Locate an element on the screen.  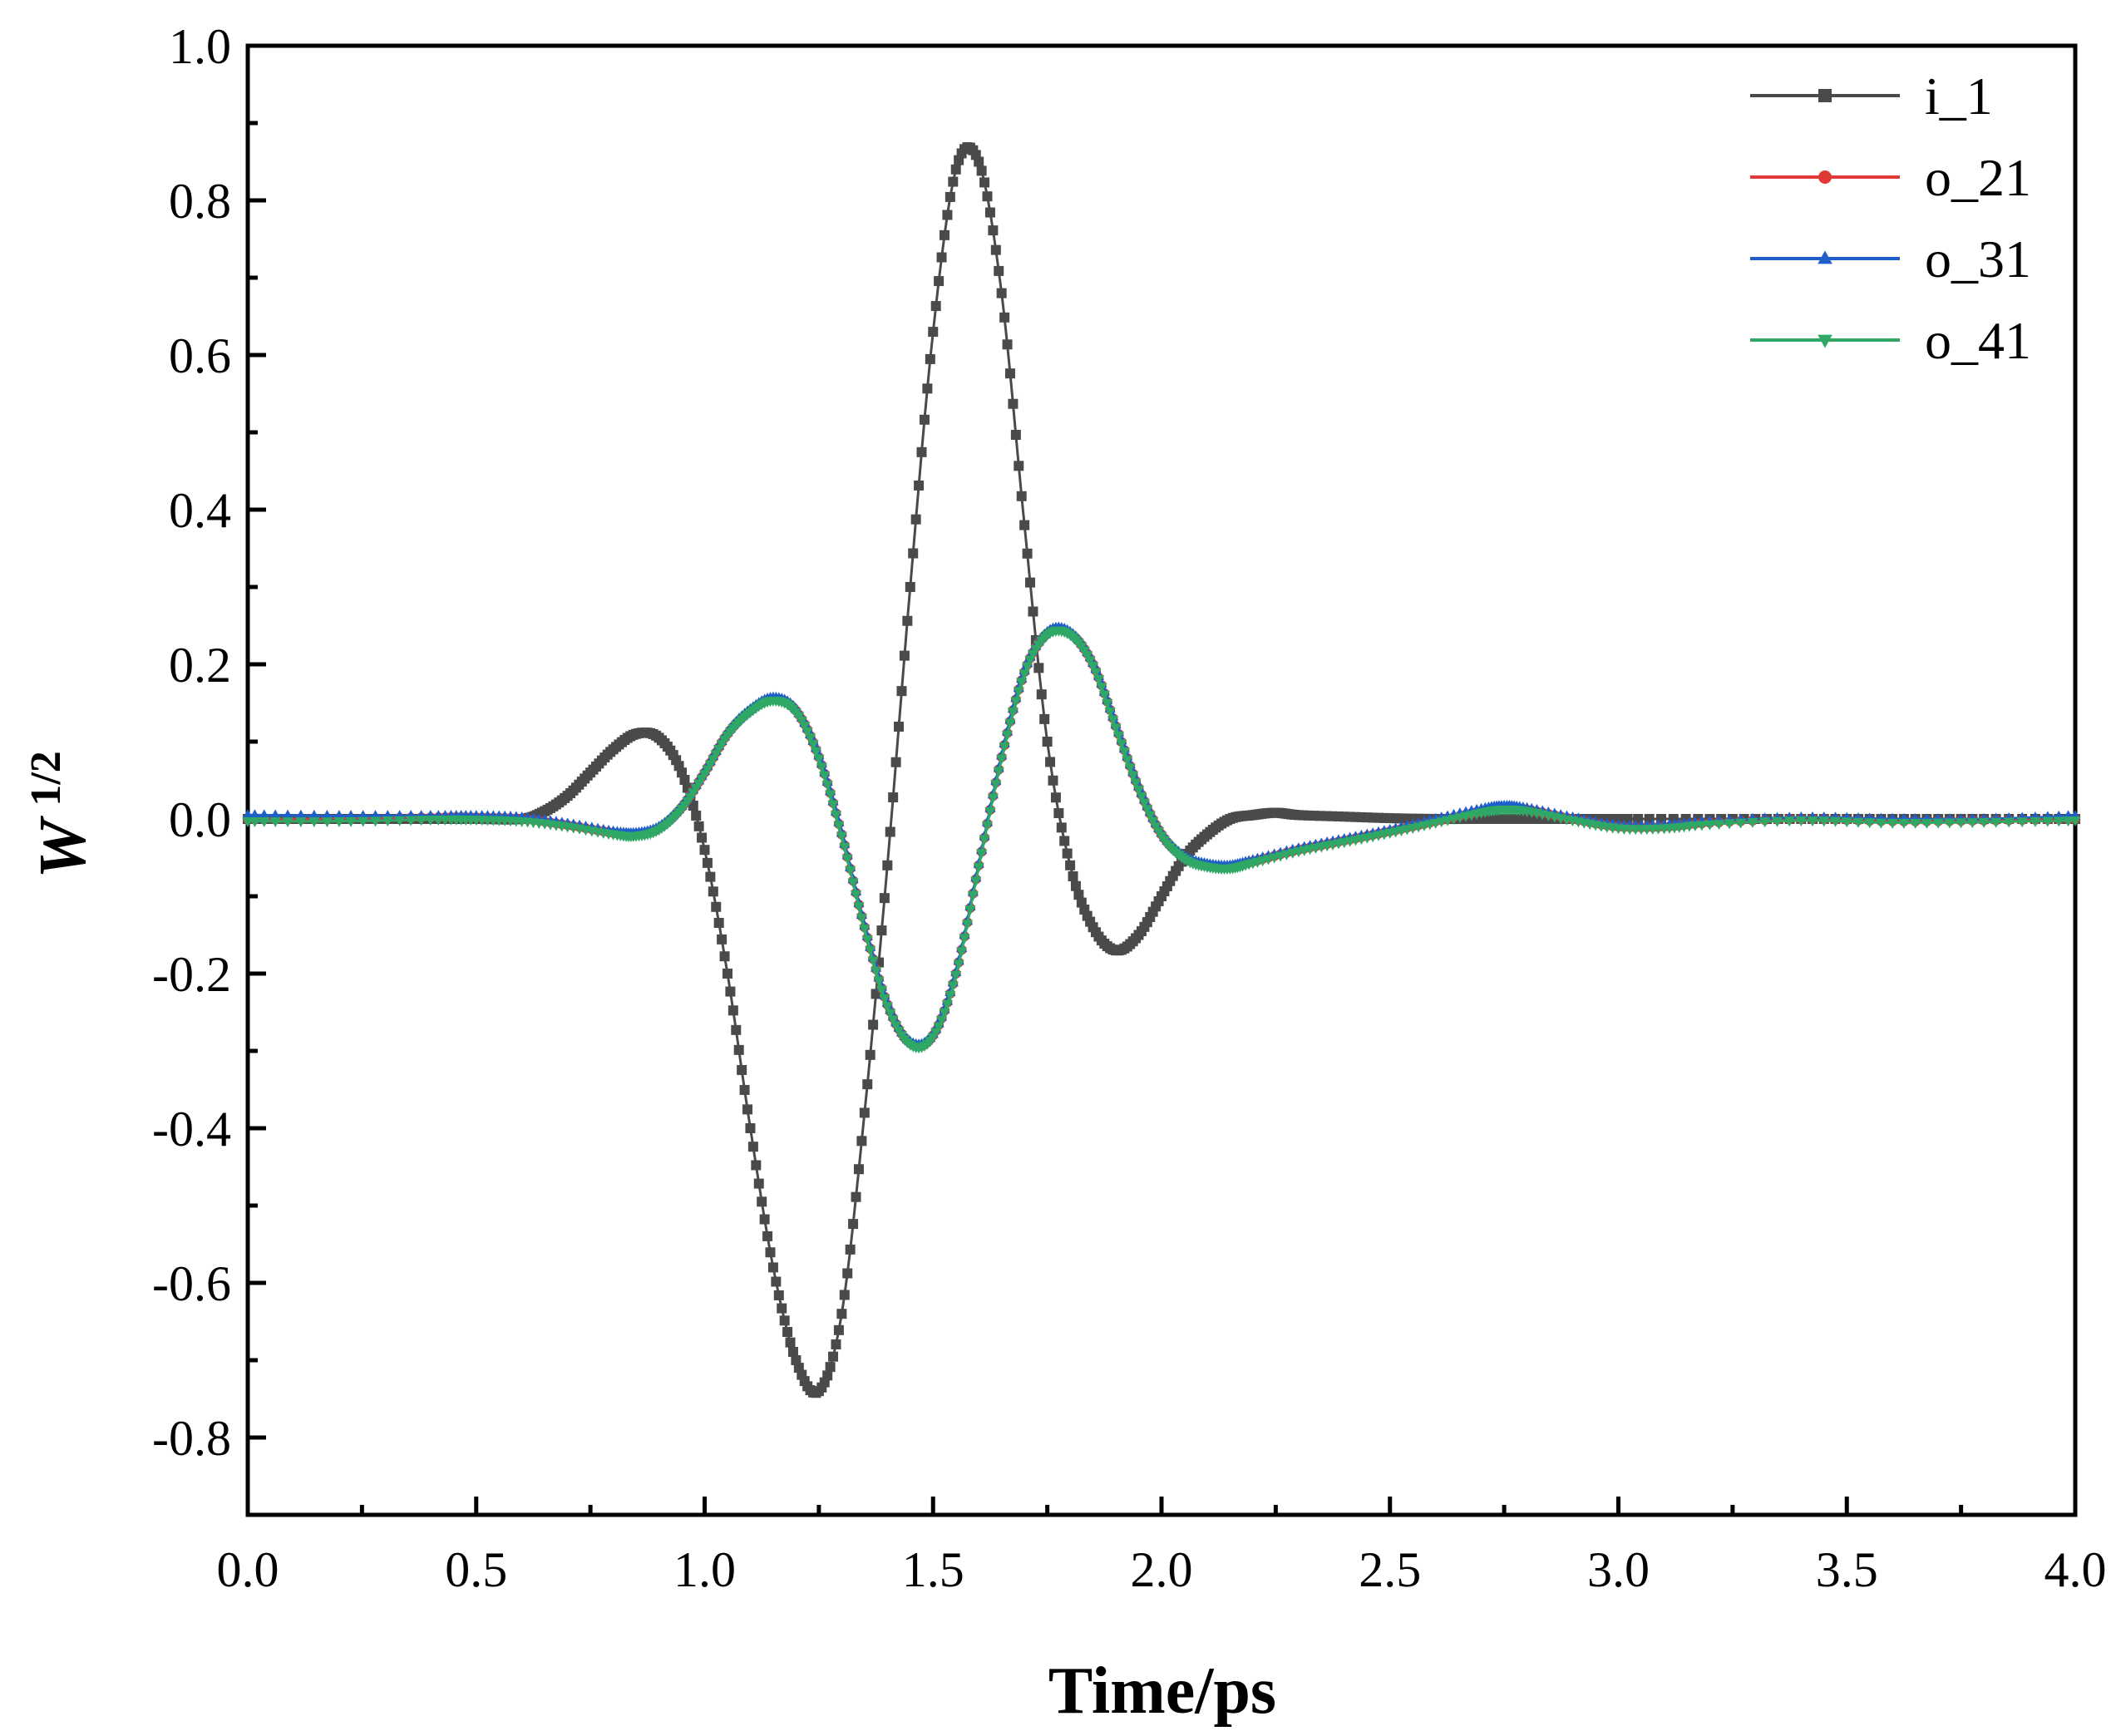
legend-label: o_31 is located at coordinates (1978, 259).